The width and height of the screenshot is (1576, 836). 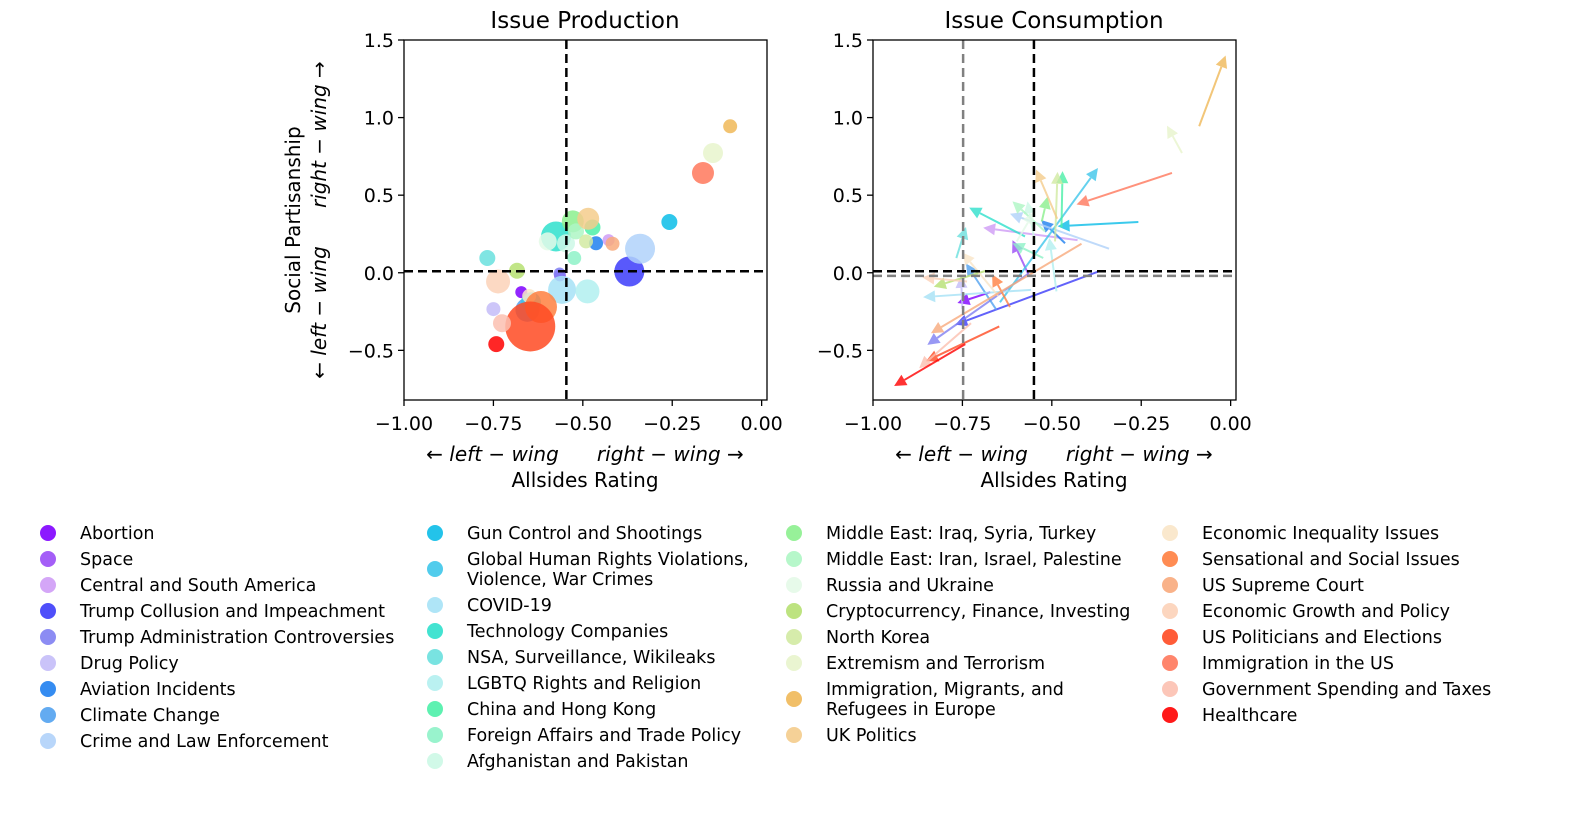 I want to click on x-tick-label: −0.75, so click(x=493, y=424).